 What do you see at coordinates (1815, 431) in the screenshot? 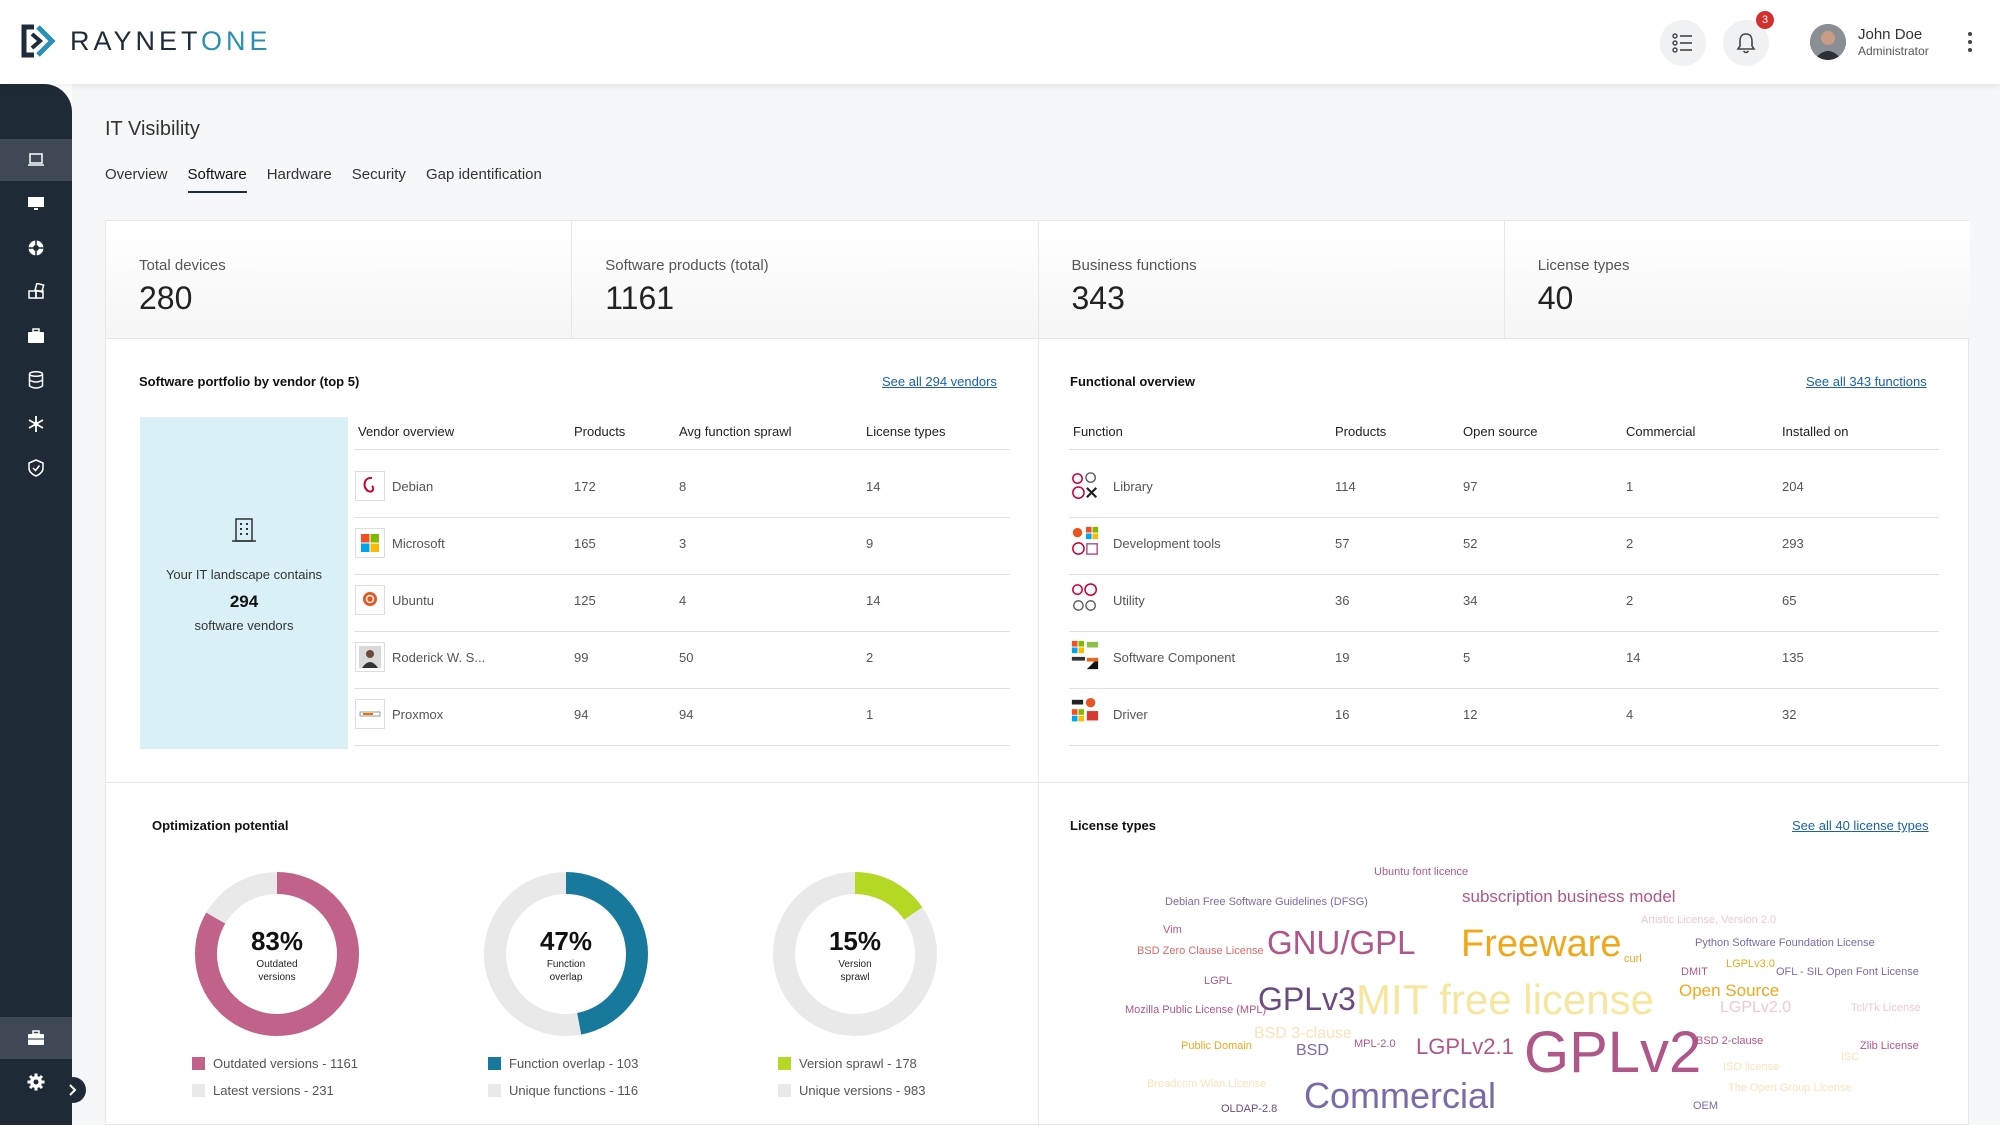
I see `col-installed-on: Installed on` at bounding box center [1815, 431].